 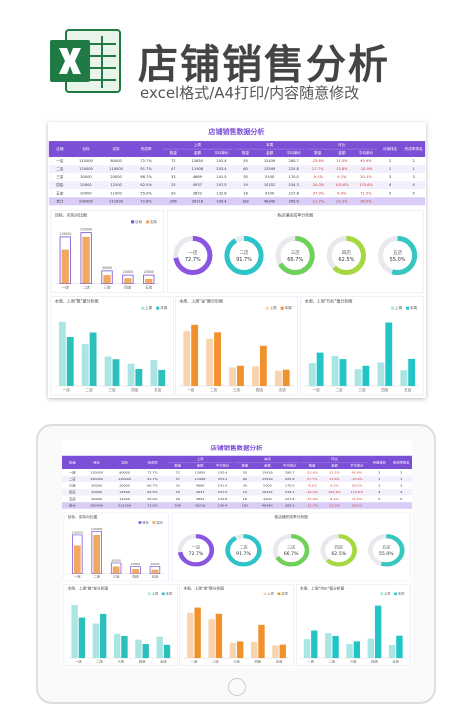 What do you see at coordinates (236, 449) in the screenshot?
I see `sheet-title: 店铺销售数据分析` at bounding box center [236, 449].